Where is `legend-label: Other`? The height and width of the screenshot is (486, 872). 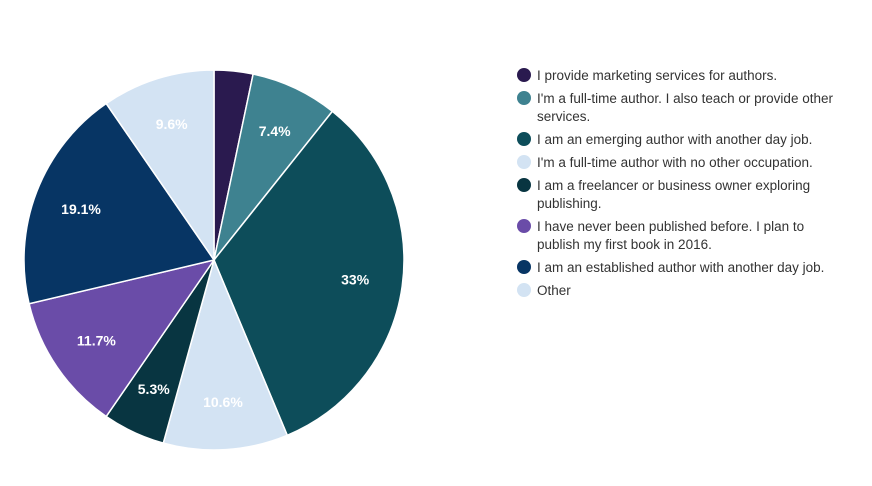 legend-label: Other is located at coordinates (554, 290).